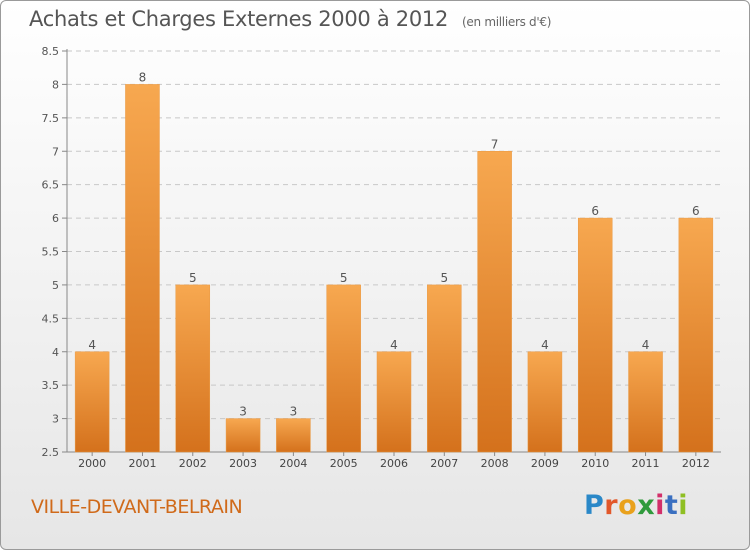 This screenshot has width=750, height=550. Describe the element at coordinates (137, 507) in the screenshot. I see `commune-name: VILLE-DEVANT-BELRAIN` at that location.